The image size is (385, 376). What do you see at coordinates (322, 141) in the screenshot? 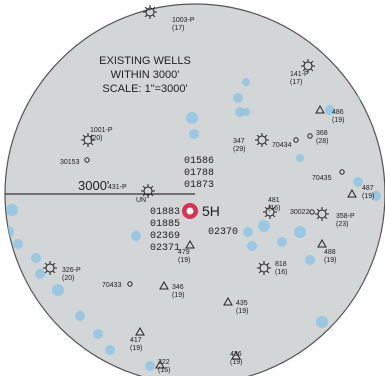
I see `well-count-label: (28)` at bounding box center [322, 141].